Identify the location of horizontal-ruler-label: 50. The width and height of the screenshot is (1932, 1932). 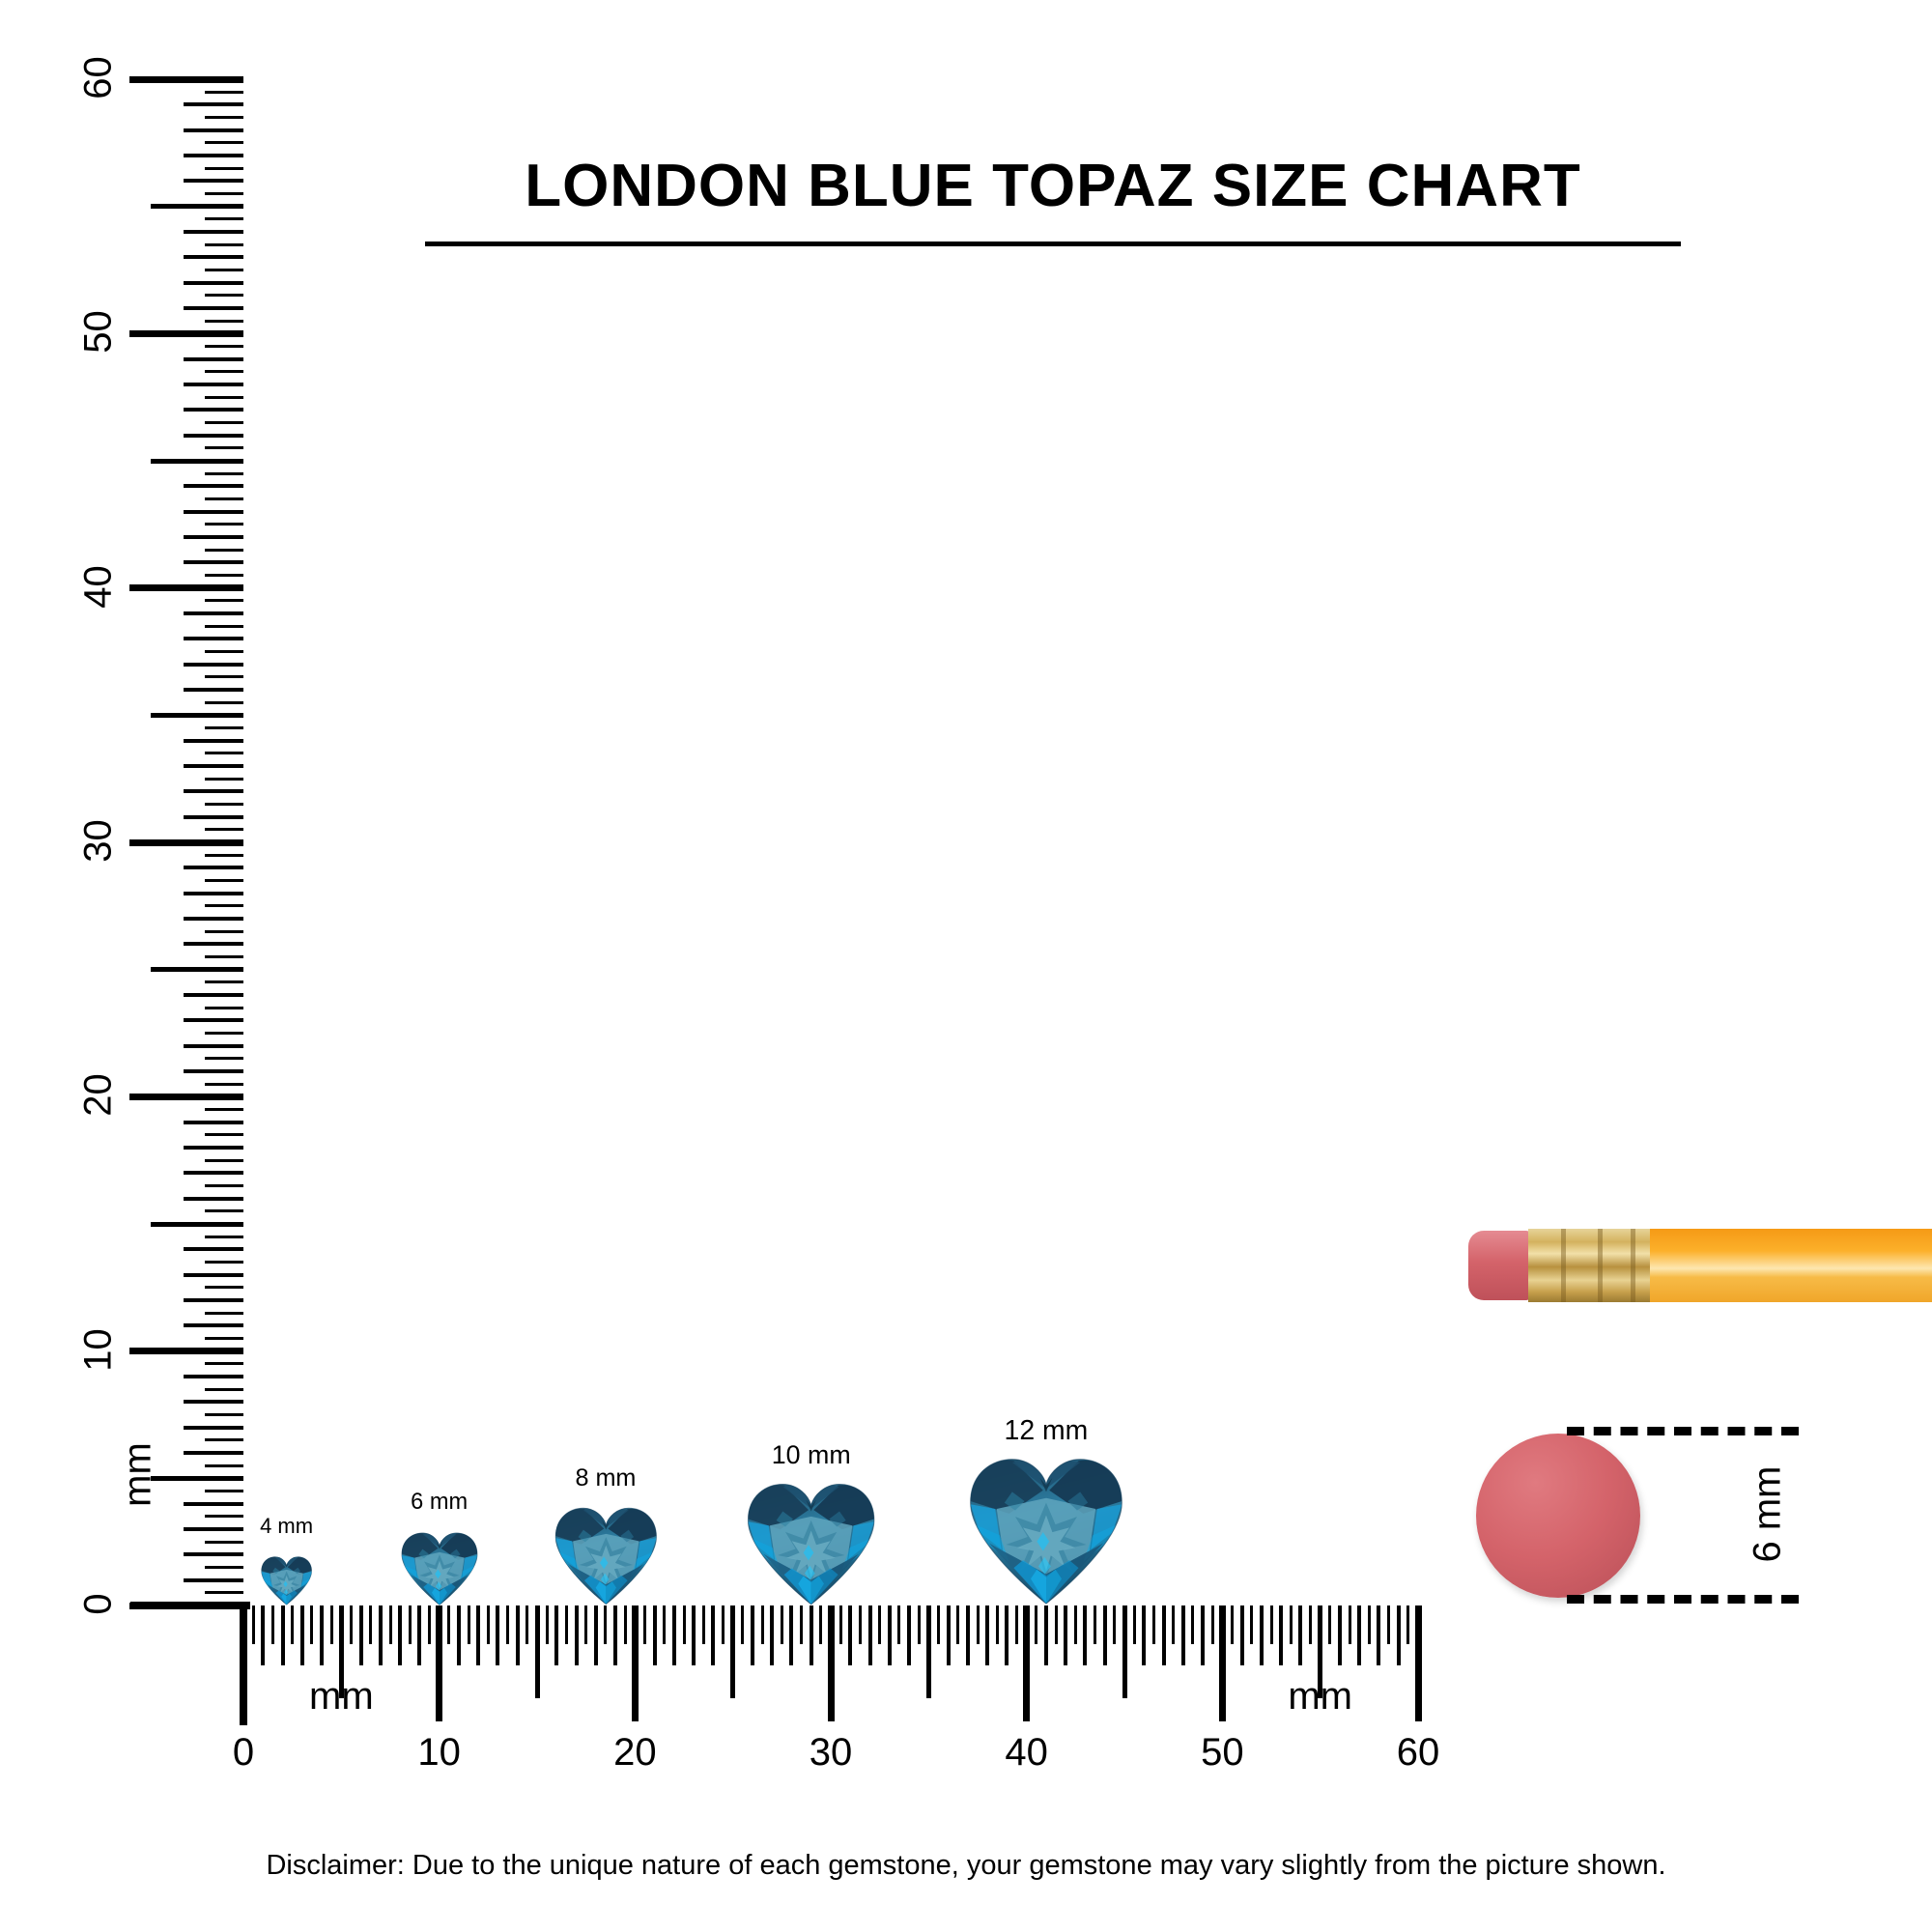
(1222, 1752).